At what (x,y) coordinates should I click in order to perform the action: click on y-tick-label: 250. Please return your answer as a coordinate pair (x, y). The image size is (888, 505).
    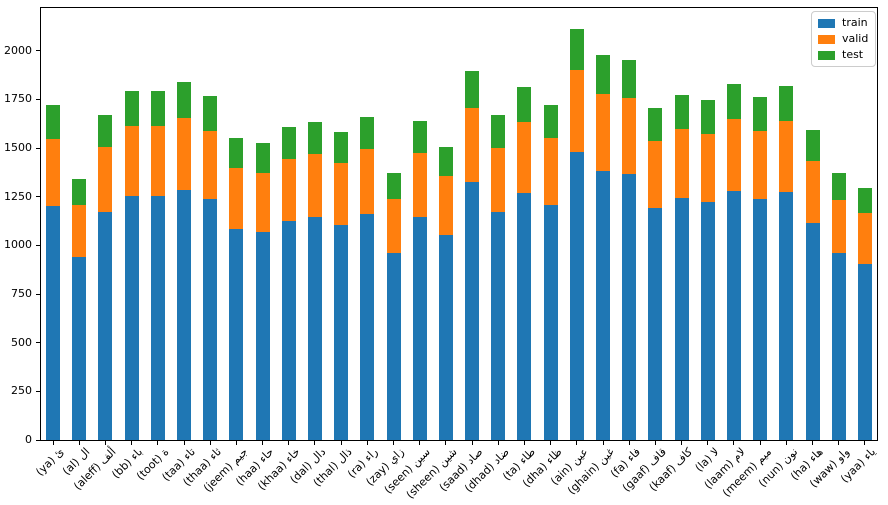
    Looking at the image, I should click on (21, 391).